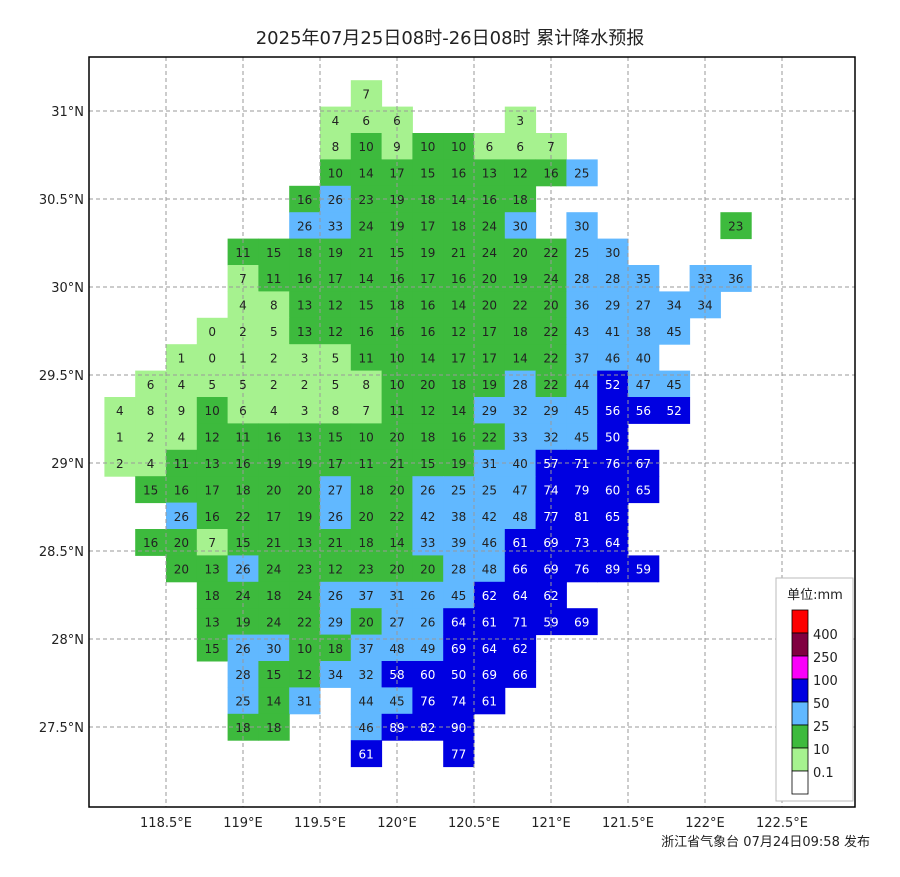 The height and width of the screenshot is (877, 900). Describe the element at coordinates (182, 385) in the screenshot. I see `precip-value: 4` at that location.